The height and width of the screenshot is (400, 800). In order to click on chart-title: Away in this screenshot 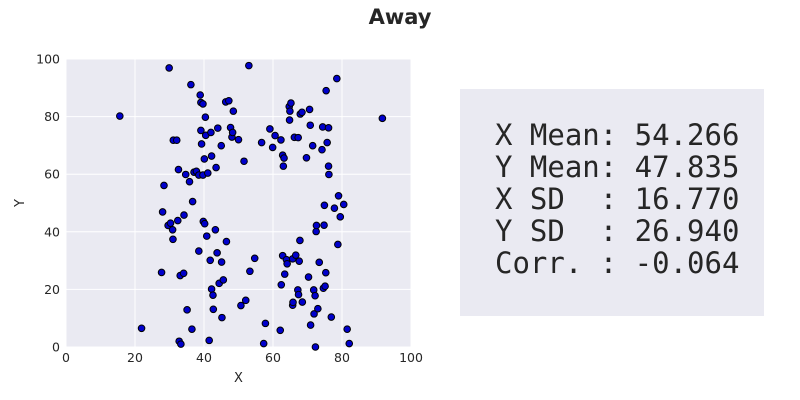, I will do `click(400, 17)`.